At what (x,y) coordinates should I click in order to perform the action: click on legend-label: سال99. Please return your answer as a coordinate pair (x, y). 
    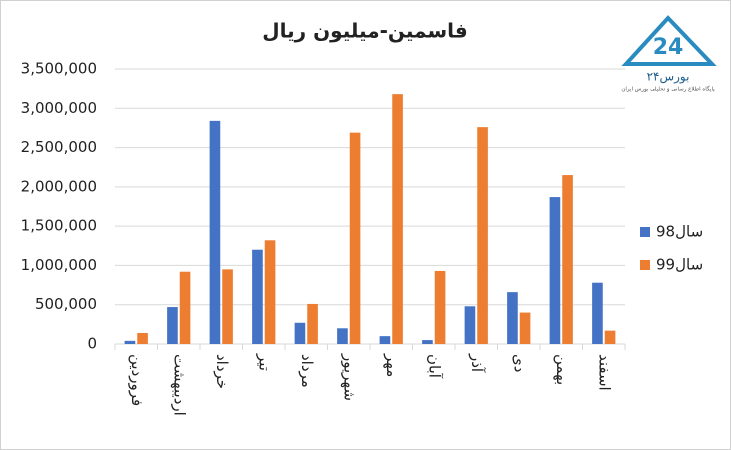
    Looking at the image, I should click on (679, 265).